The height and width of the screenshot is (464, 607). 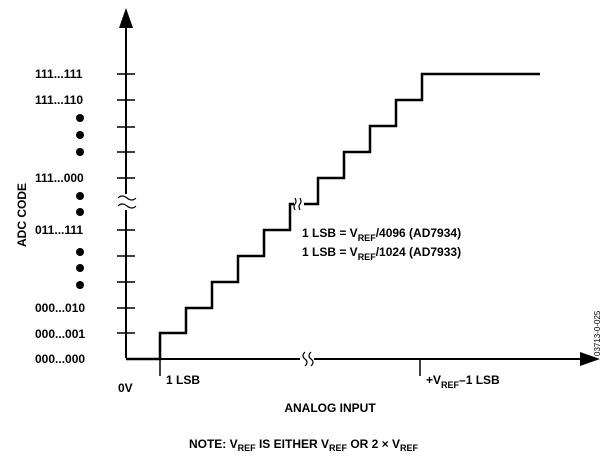 What do you see at coordinates (183, 380) in the screenshot?
I see `x-tick-lsb: 1 LSB` at bounding box center [183, 380].